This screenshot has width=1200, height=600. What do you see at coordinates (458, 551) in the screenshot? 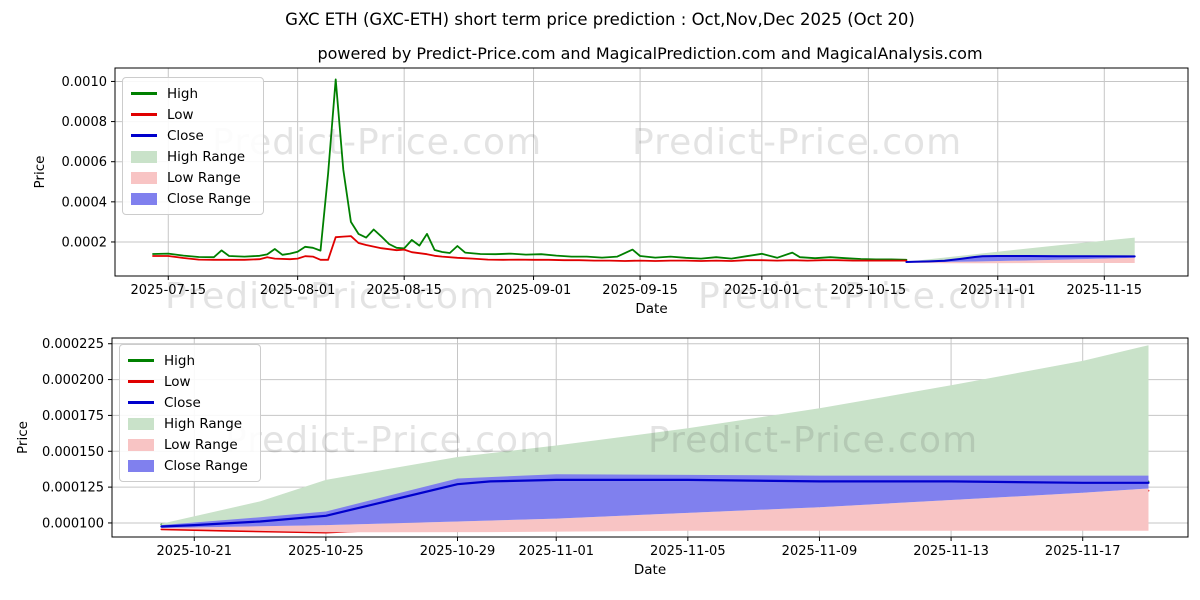
I see `x-tick-label: 2025-10-29` at bounding box center [458, 551].